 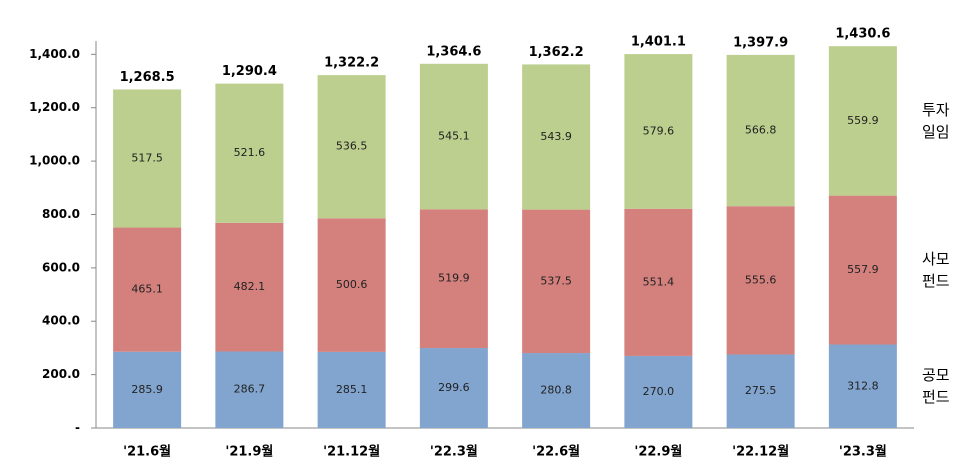 I want to click on total-label: 1,397.9, so click(x=760, y=42).